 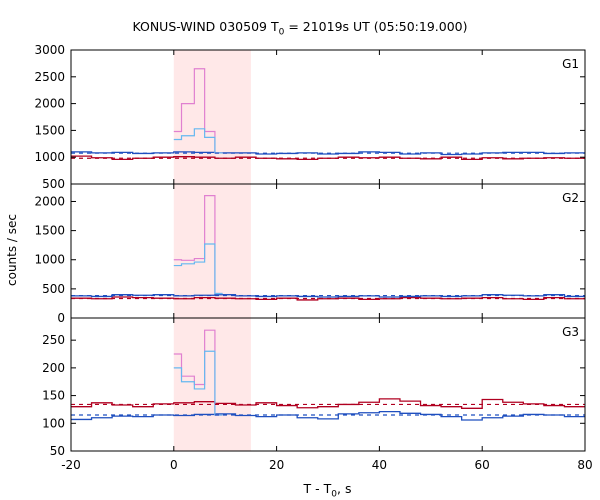 I want to click on x-axis-label: T - T0, s, so click(x=327, y=490).